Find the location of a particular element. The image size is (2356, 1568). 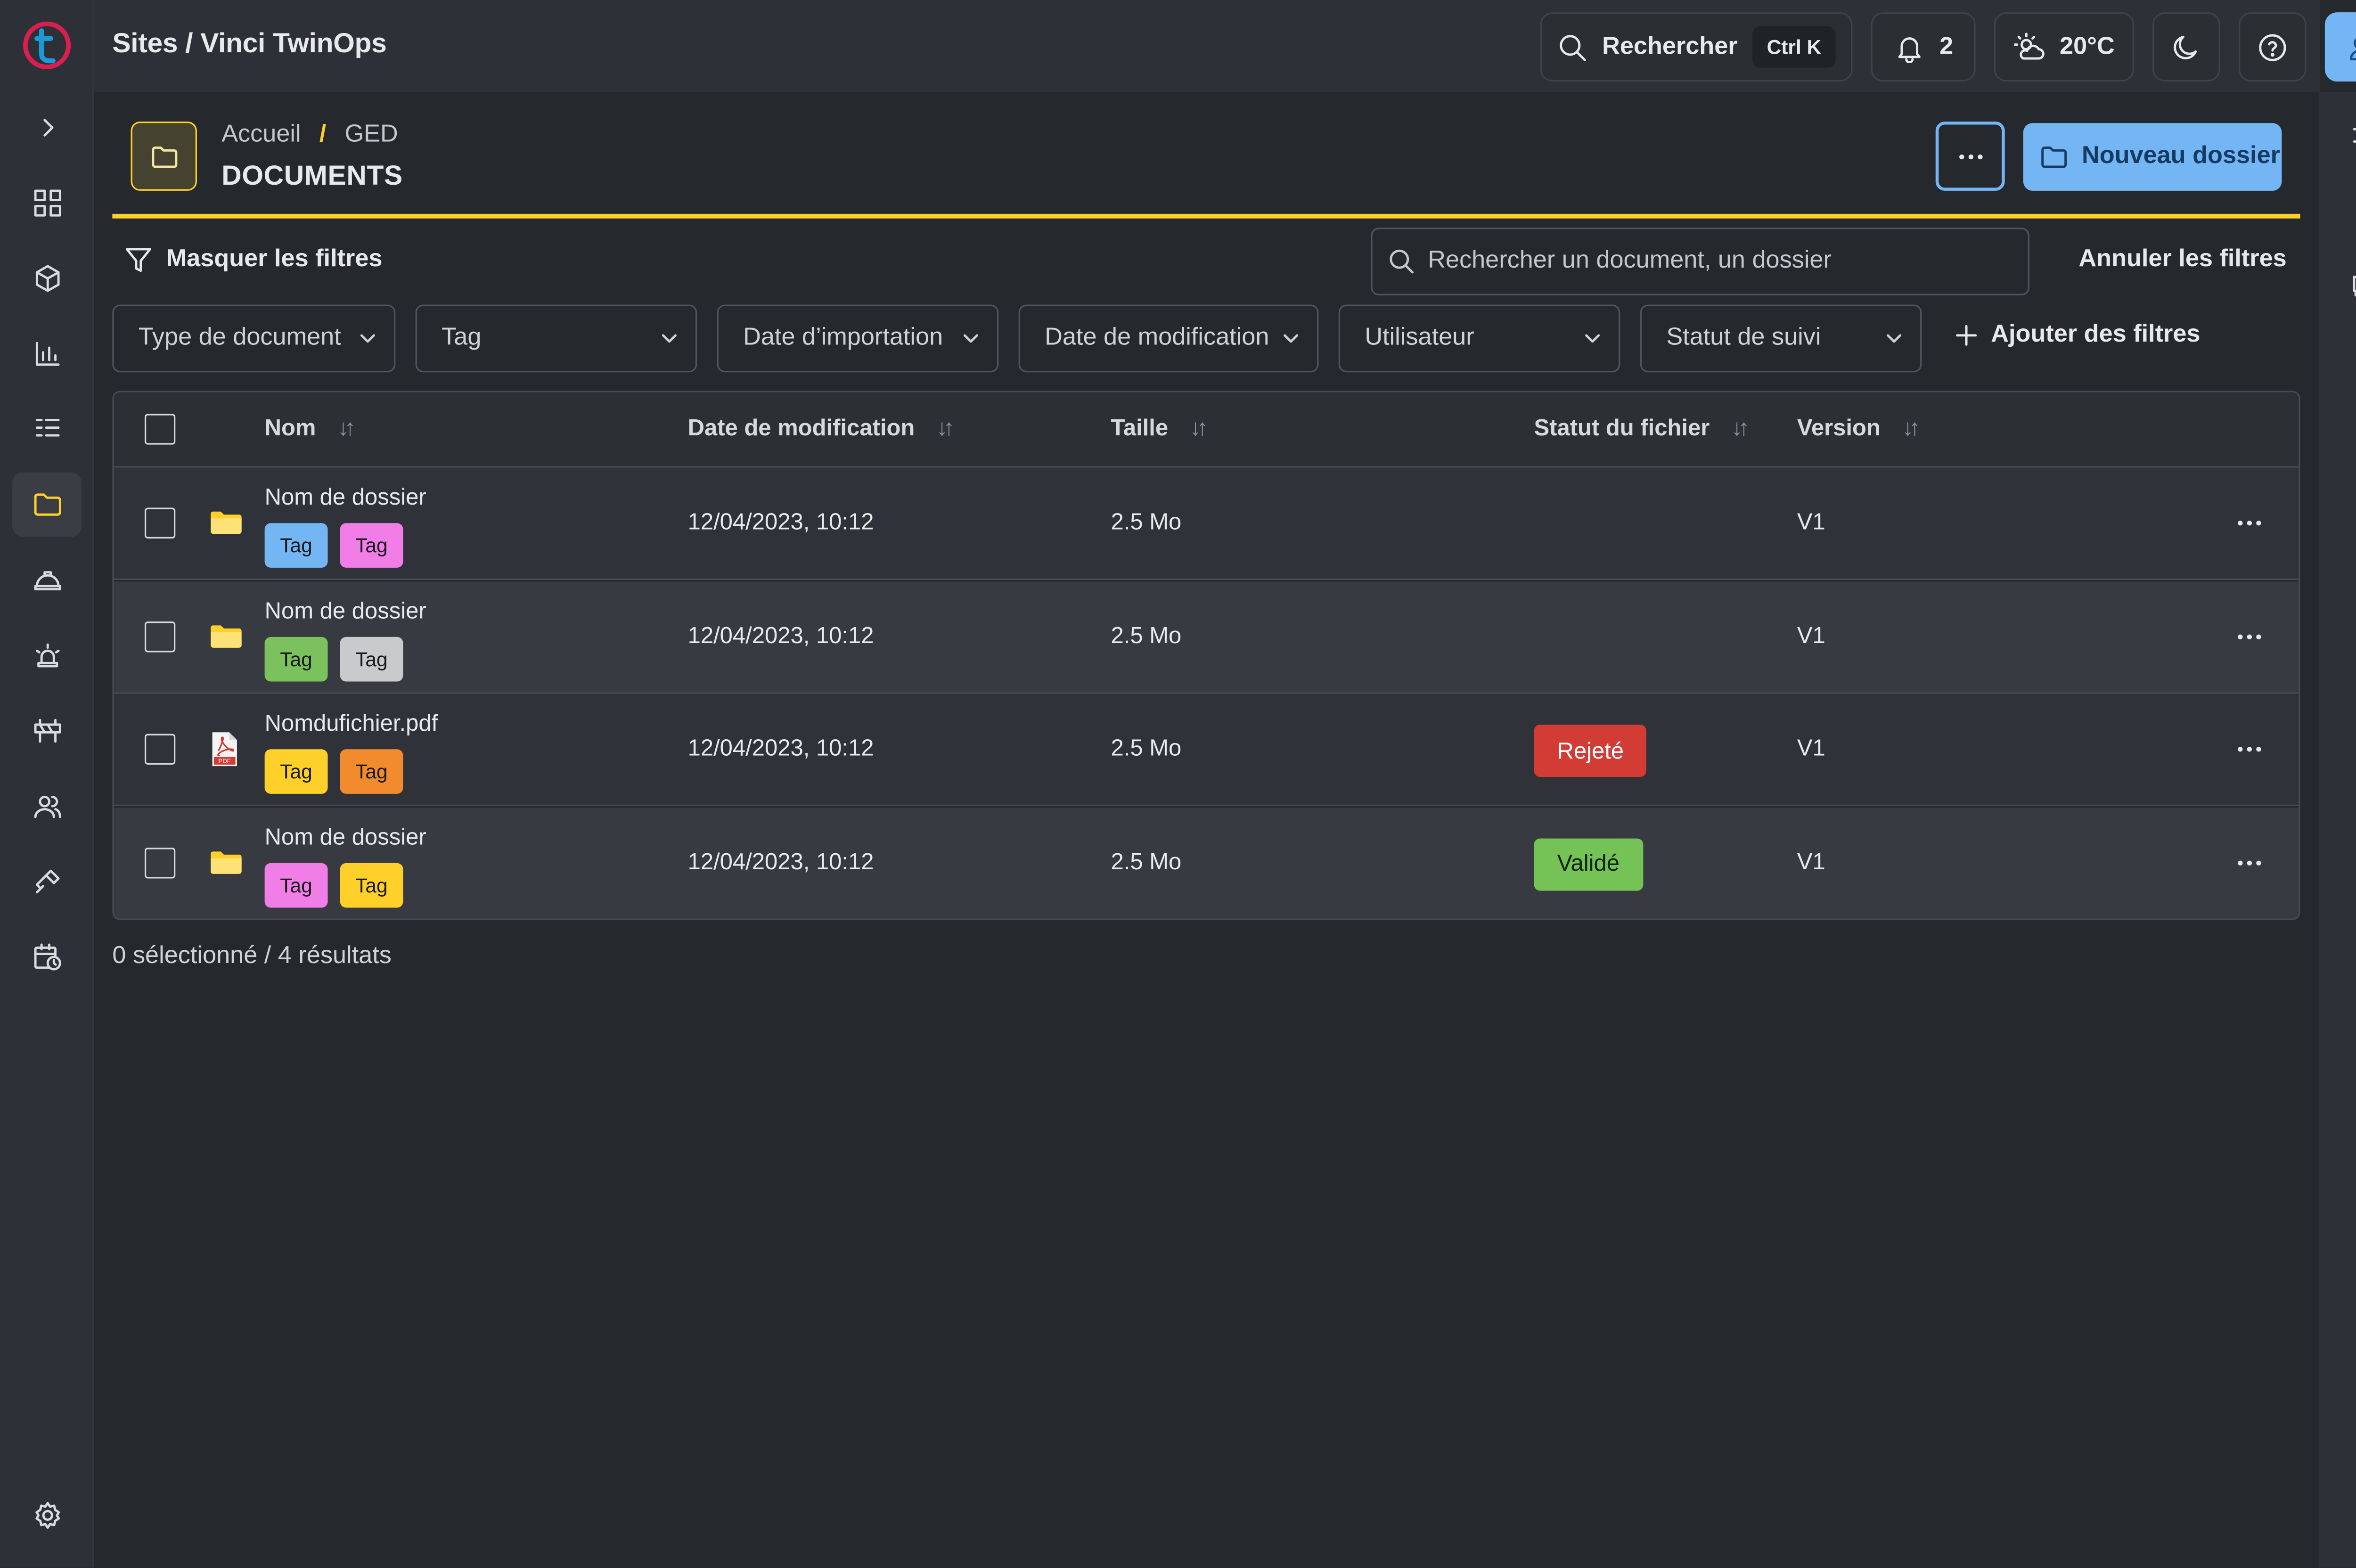

search-icon is located at coordinates (1402, 261).